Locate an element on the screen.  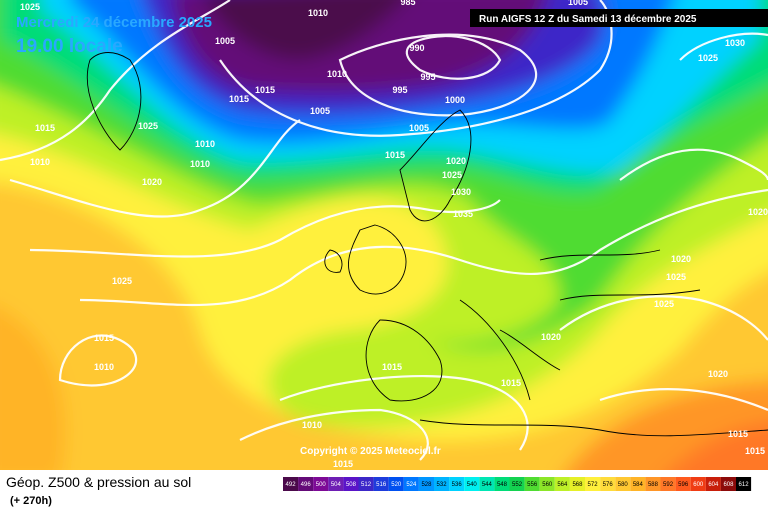
scale-label: 544 is located at coordinates (487, 485).